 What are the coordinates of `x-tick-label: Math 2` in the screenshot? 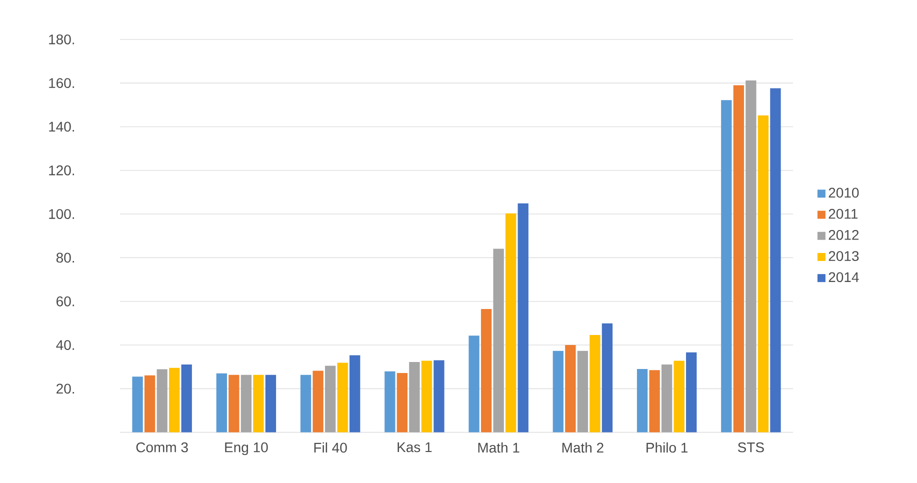 It's located at (583, 447).